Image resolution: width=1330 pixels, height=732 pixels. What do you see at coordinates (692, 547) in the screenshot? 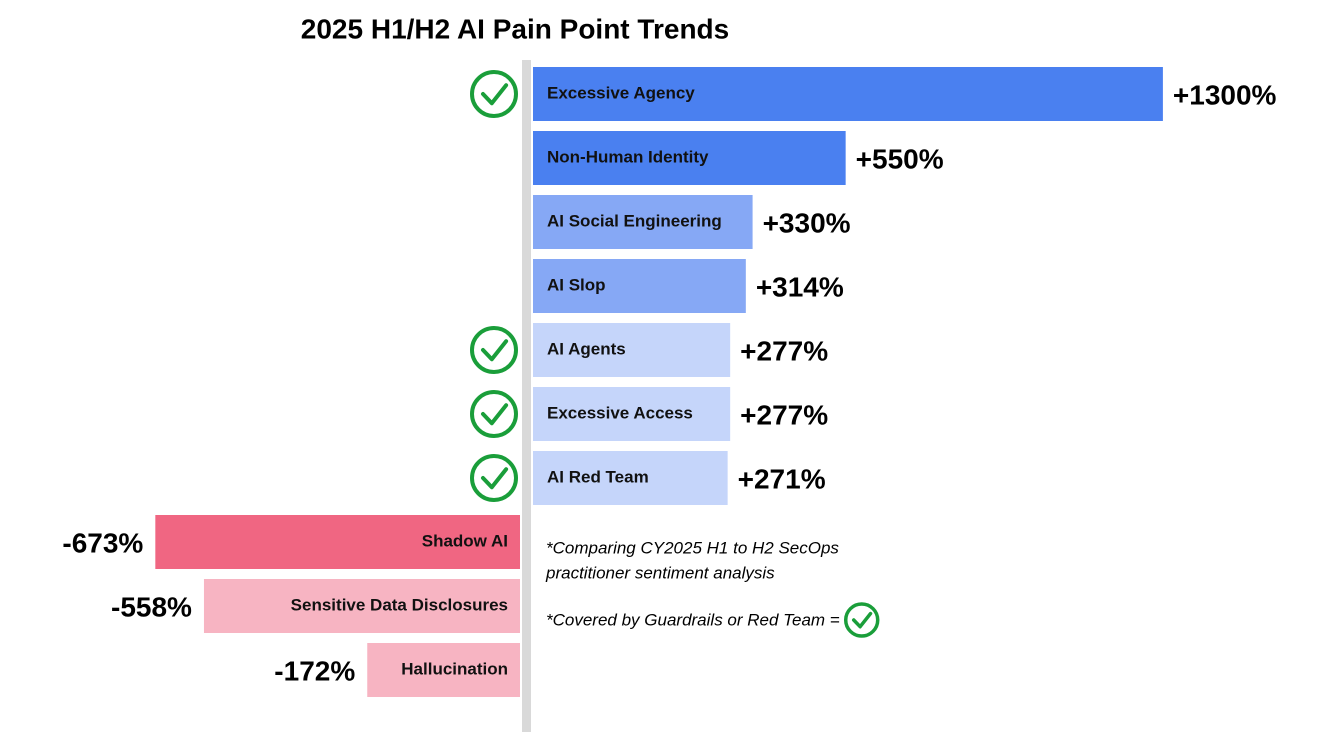
I see `note: *Comparing CY2025 H1 to H2 SecOps` at bounding box center [692, 547].